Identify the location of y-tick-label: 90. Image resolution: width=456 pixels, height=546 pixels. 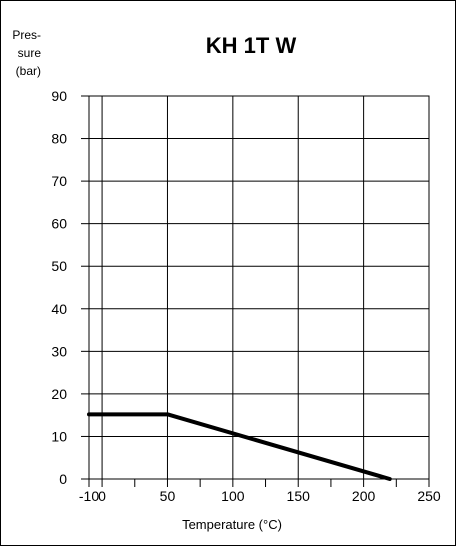
(59, 96).